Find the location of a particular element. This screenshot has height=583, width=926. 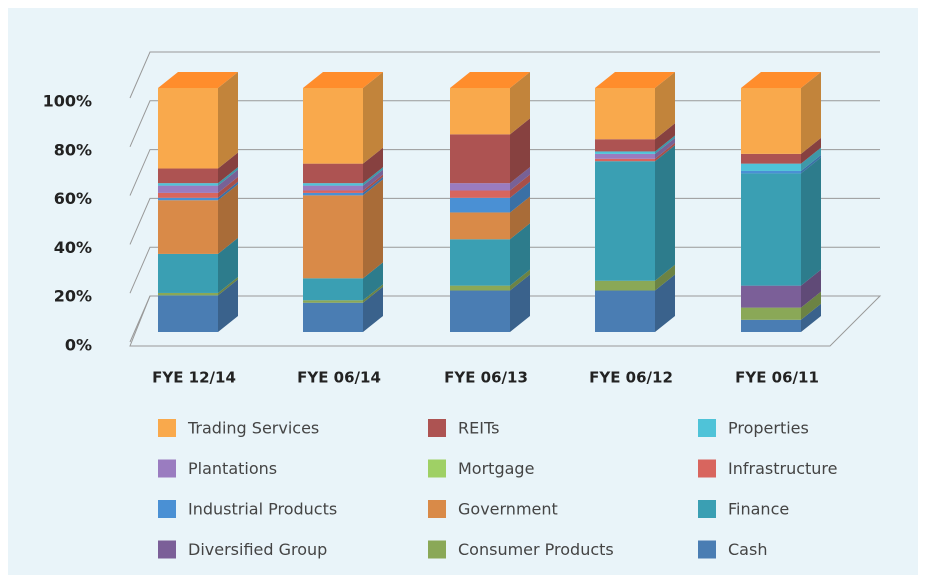

legend-label: REITs is located at coordinates (478, 428).